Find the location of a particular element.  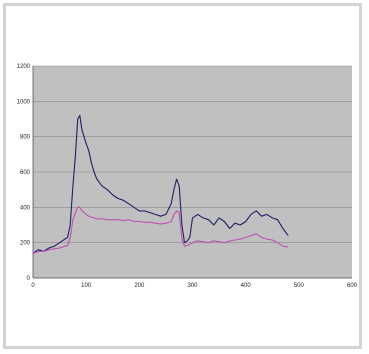

x-tick-label-200: 200 is located at coordinates (139, 286).